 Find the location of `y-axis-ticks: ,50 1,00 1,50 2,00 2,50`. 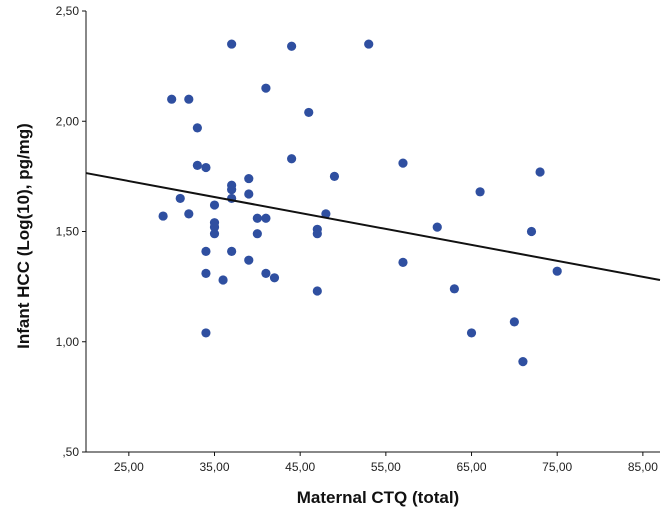

y-axis-ticks: ,50 1,00 1,50 2,00 2,50 is located at coordinates (71, 231).